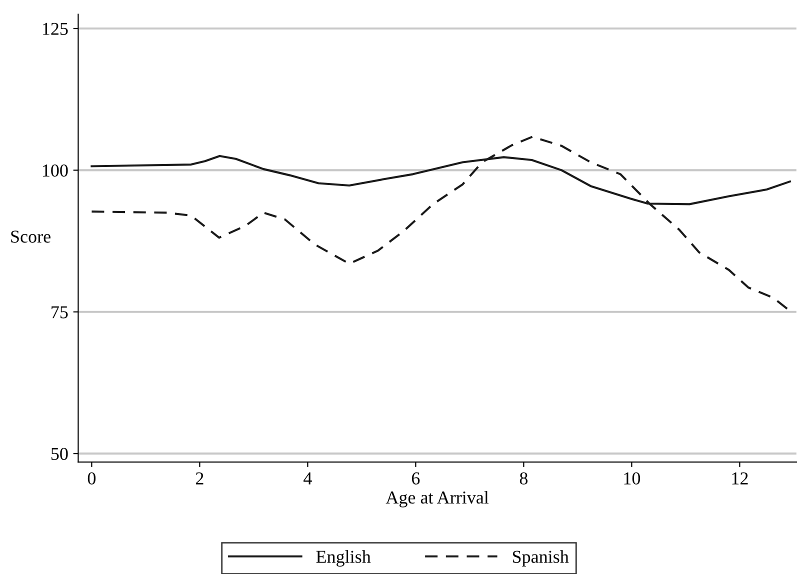 The height and width of the screenshot is (574, 798). What do you see at coordinates (632, 478) in the screenshot?
I see `x-tick-label: 10` at bounding box center [632, 478].